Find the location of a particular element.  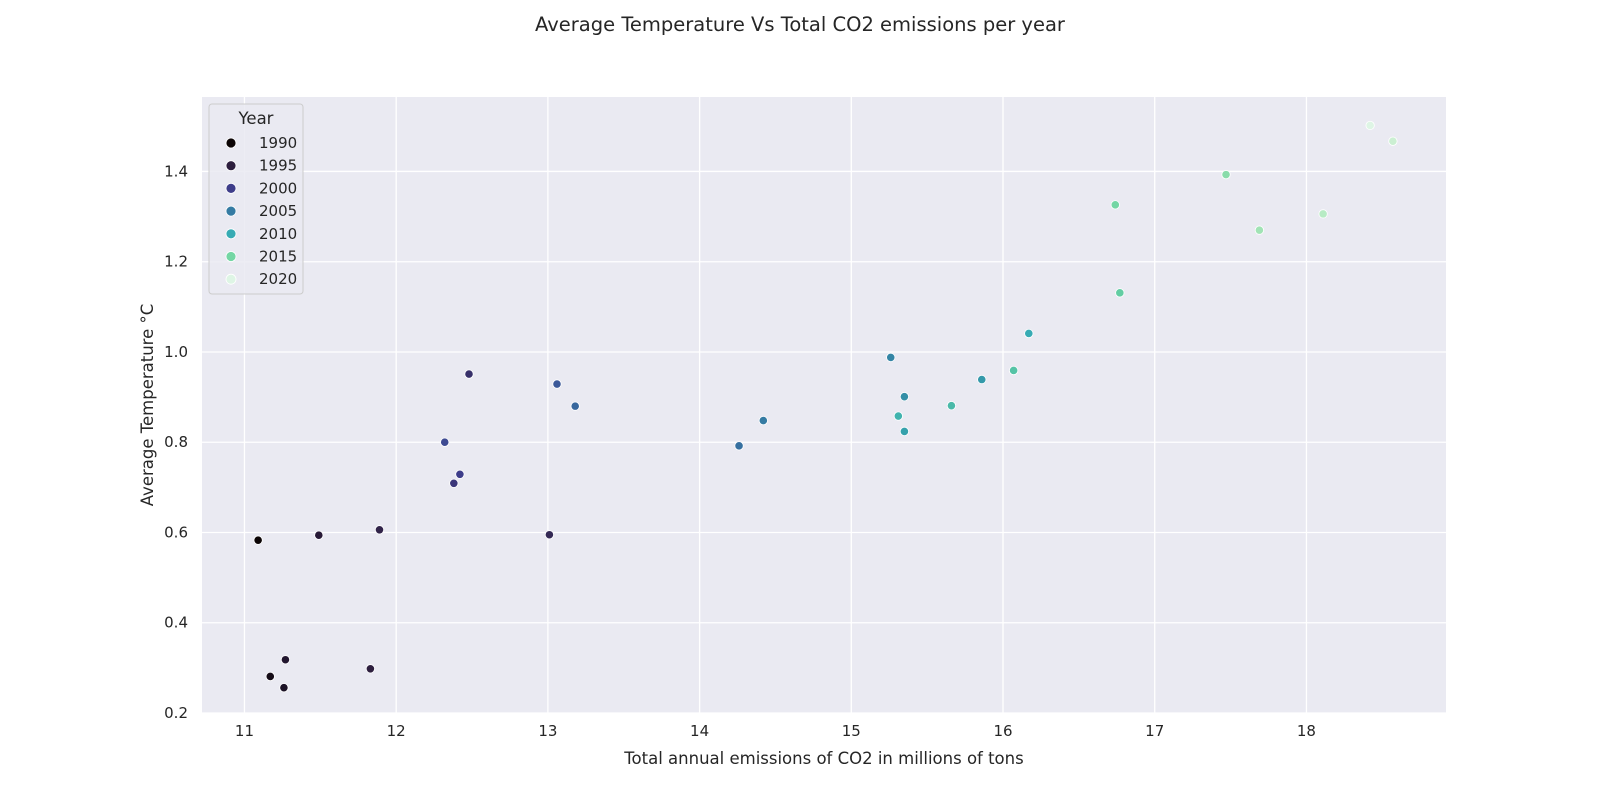

x-tick-label: 16 is located at coordinates (1002, 731).